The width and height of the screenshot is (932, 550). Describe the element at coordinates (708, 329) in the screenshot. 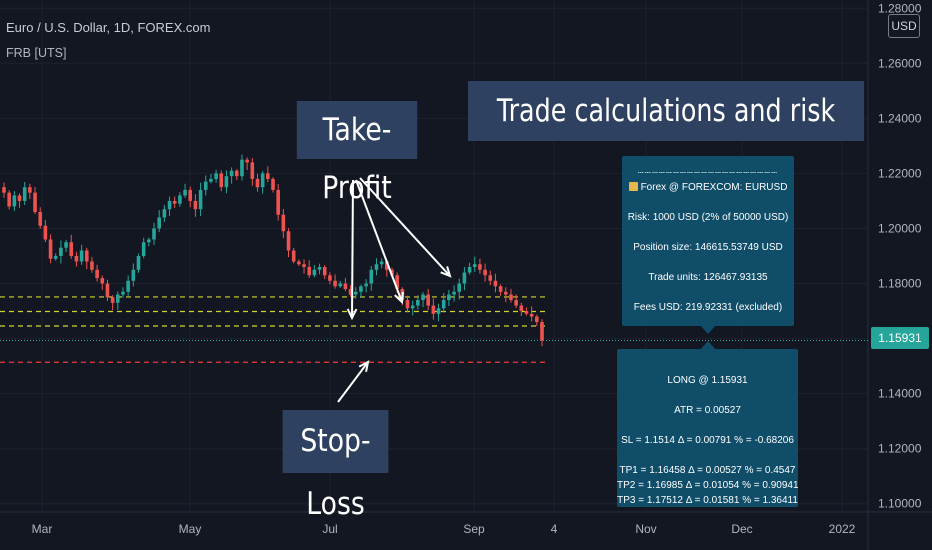

I see `tooltip-pointer-up` at that location.